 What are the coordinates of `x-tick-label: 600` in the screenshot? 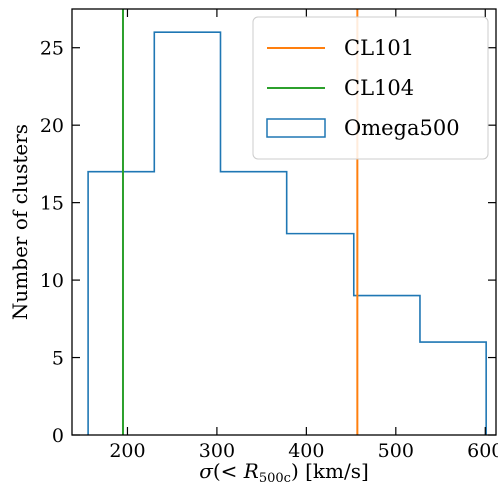 It's located at (482, 451).